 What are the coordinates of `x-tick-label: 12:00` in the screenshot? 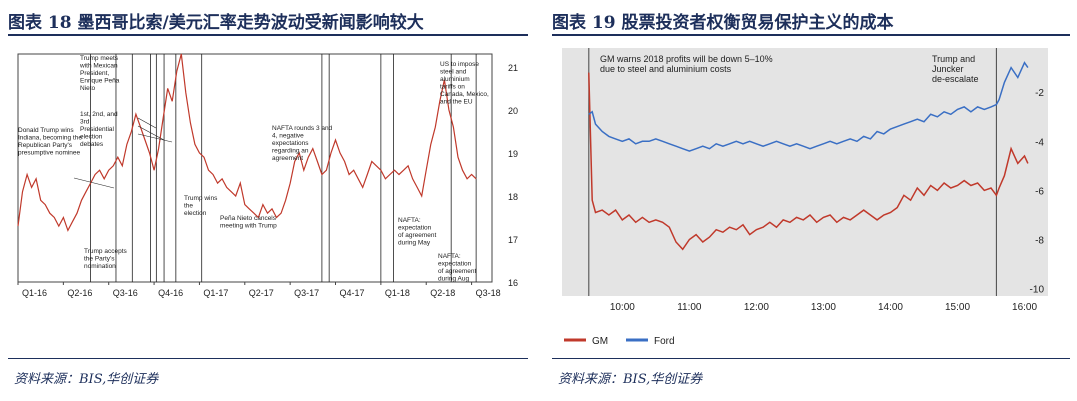 It's located at (756, 307).